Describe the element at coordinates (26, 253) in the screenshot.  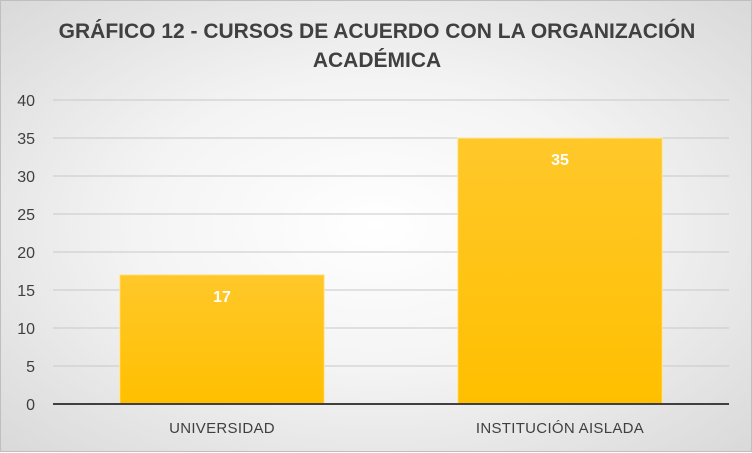
I see `y-tick-label-20: 20` at that location.